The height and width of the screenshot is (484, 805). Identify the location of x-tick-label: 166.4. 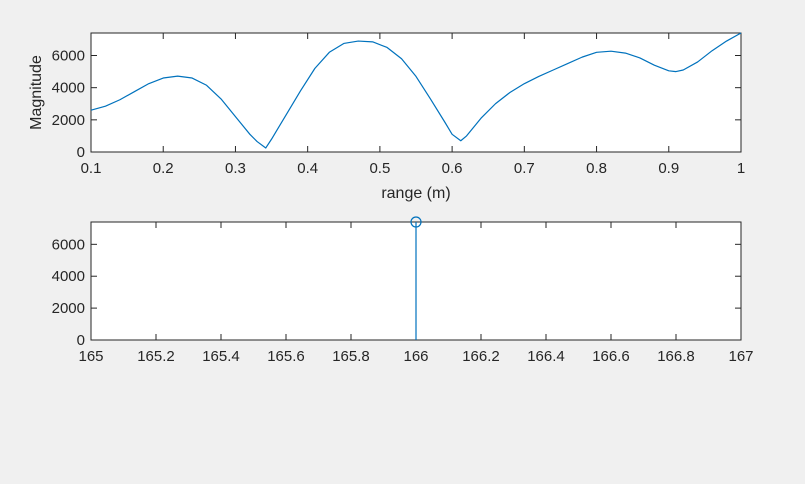
(546, 356).